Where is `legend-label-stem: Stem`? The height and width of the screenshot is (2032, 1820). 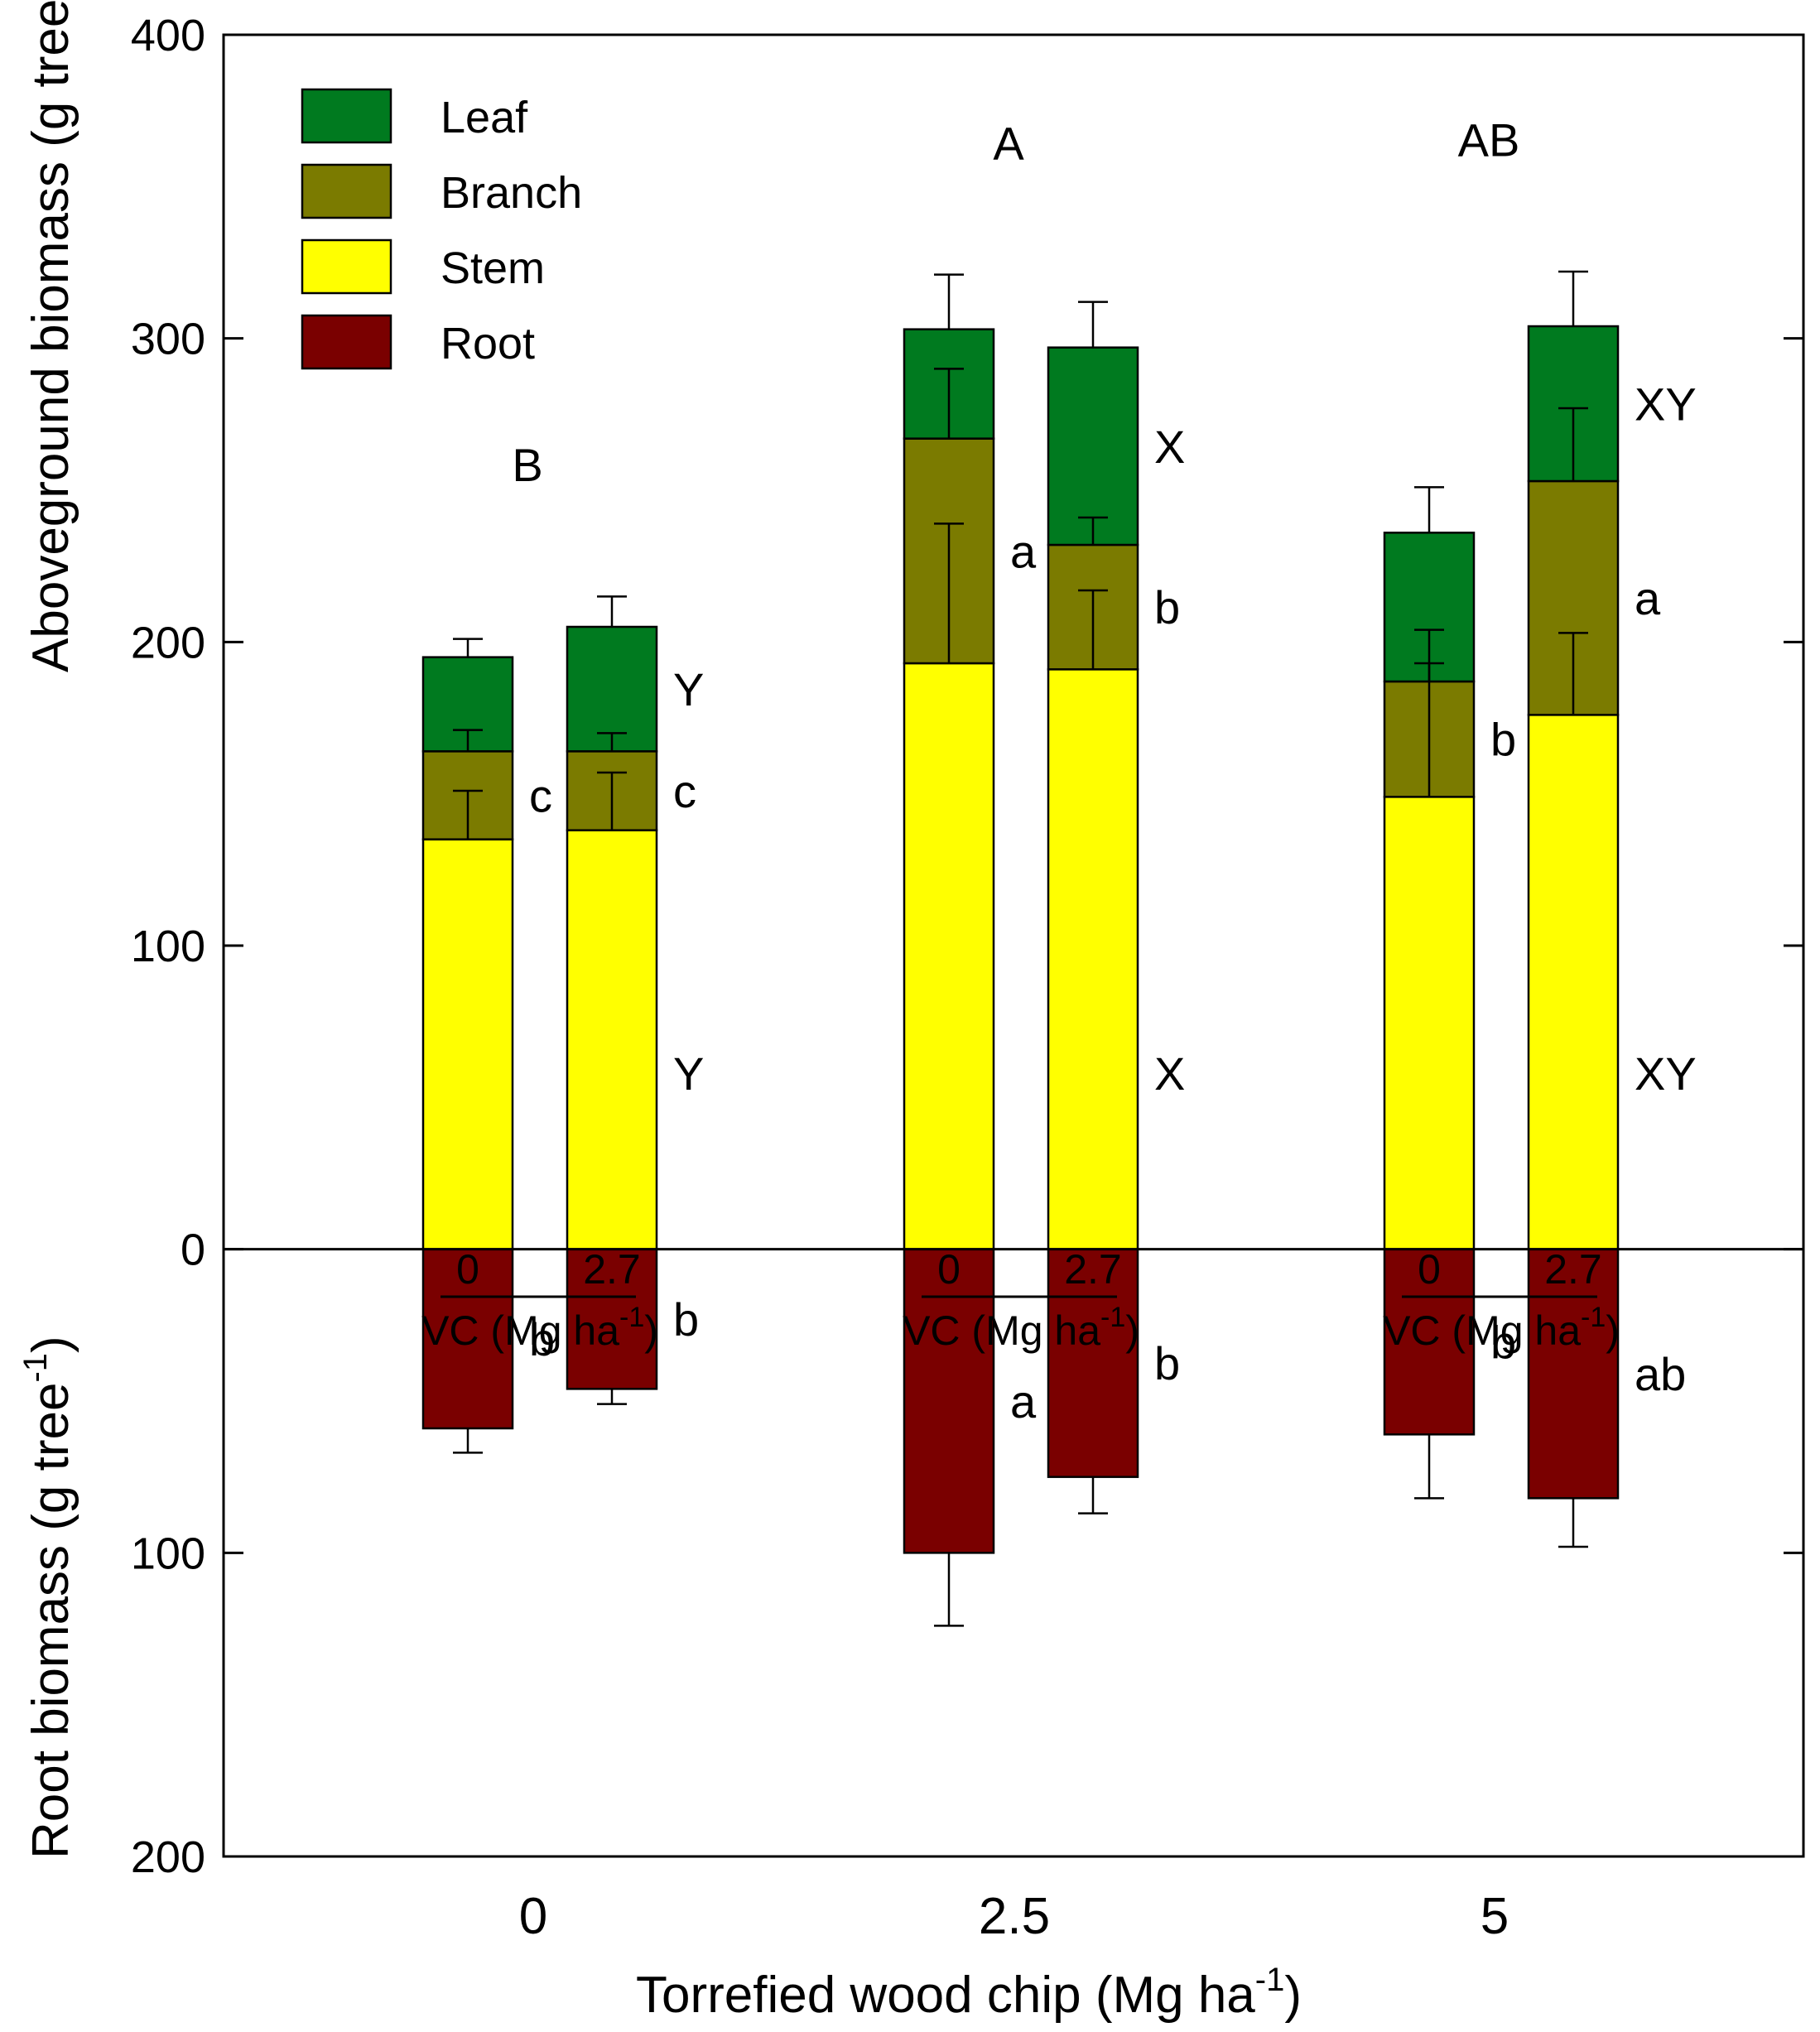 legend-label-stem: Stem is located at coordinates (493, 268).